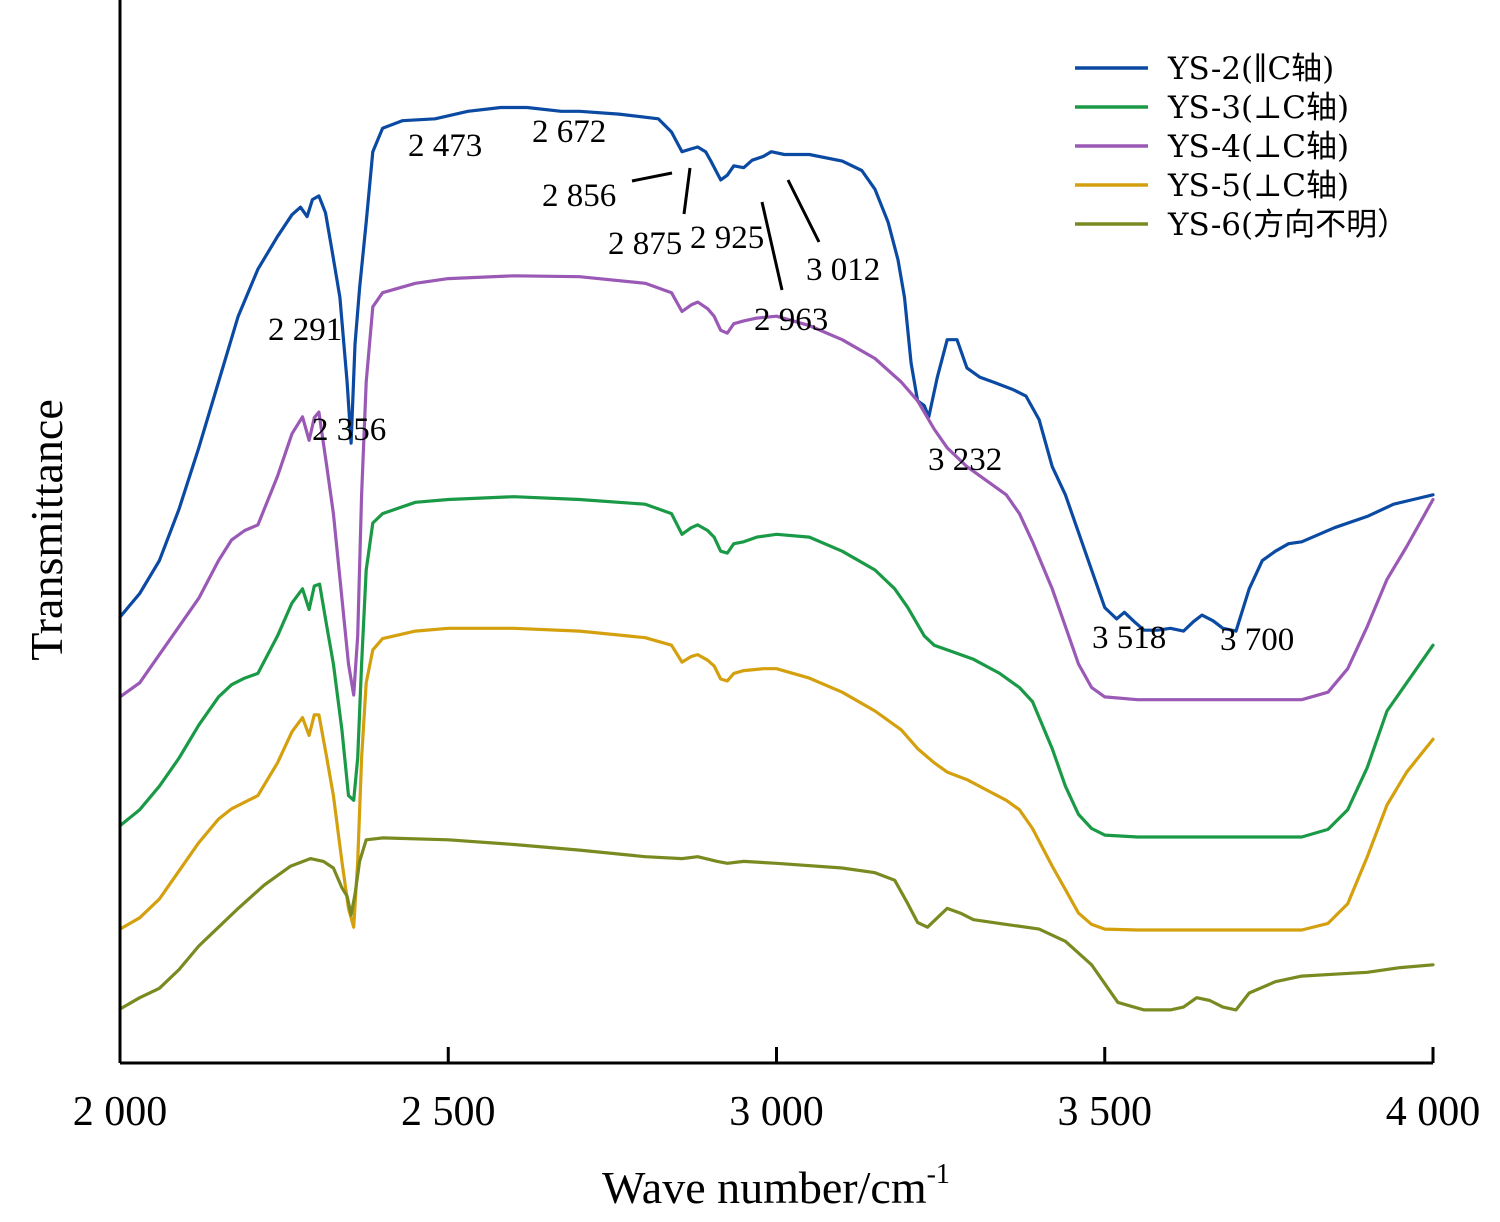  I want to click on peak-annotation-7: 2 925, so click(727, 238).